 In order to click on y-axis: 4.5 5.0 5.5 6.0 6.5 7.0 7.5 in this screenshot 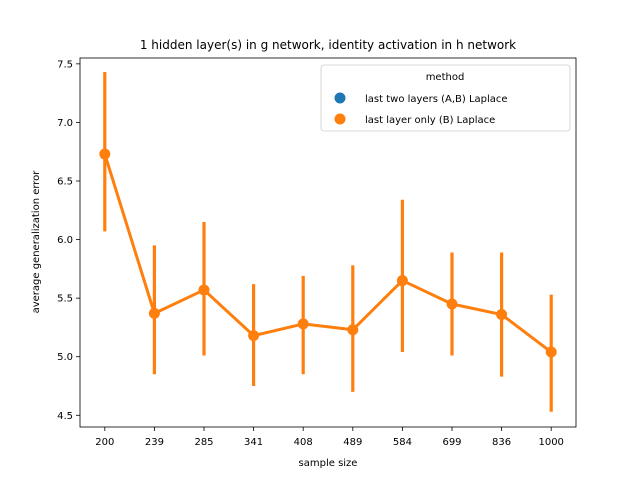, I will do `click(68, 240)`.